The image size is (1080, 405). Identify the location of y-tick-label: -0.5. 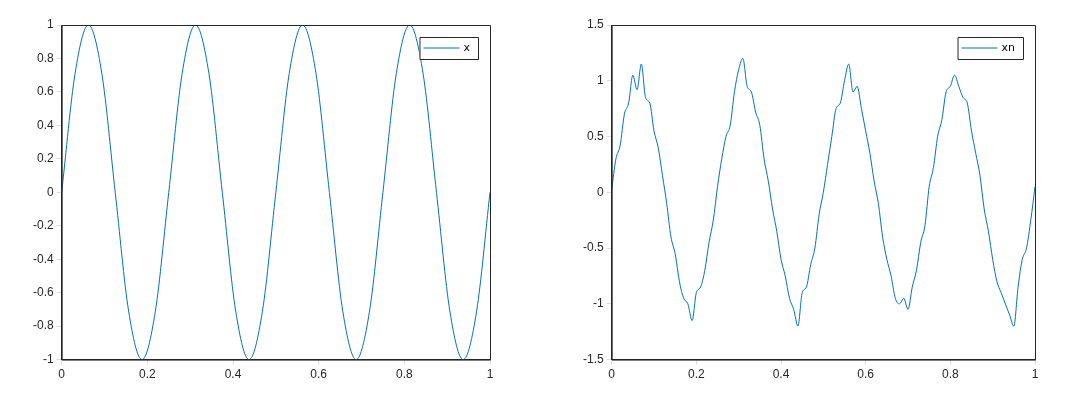
(593, 247).